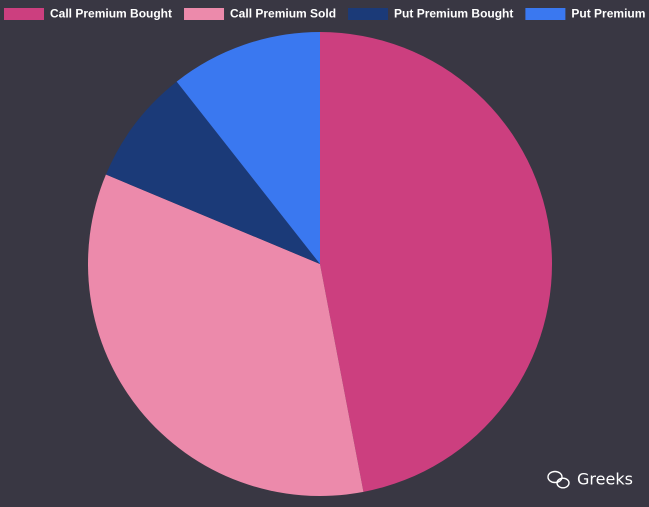 This screenshot has height=507, width=649. What do you see at coordinates (605, 479) in the screenshot?
I see `watermark-text: Greeks` at bounding box center [605, 479].